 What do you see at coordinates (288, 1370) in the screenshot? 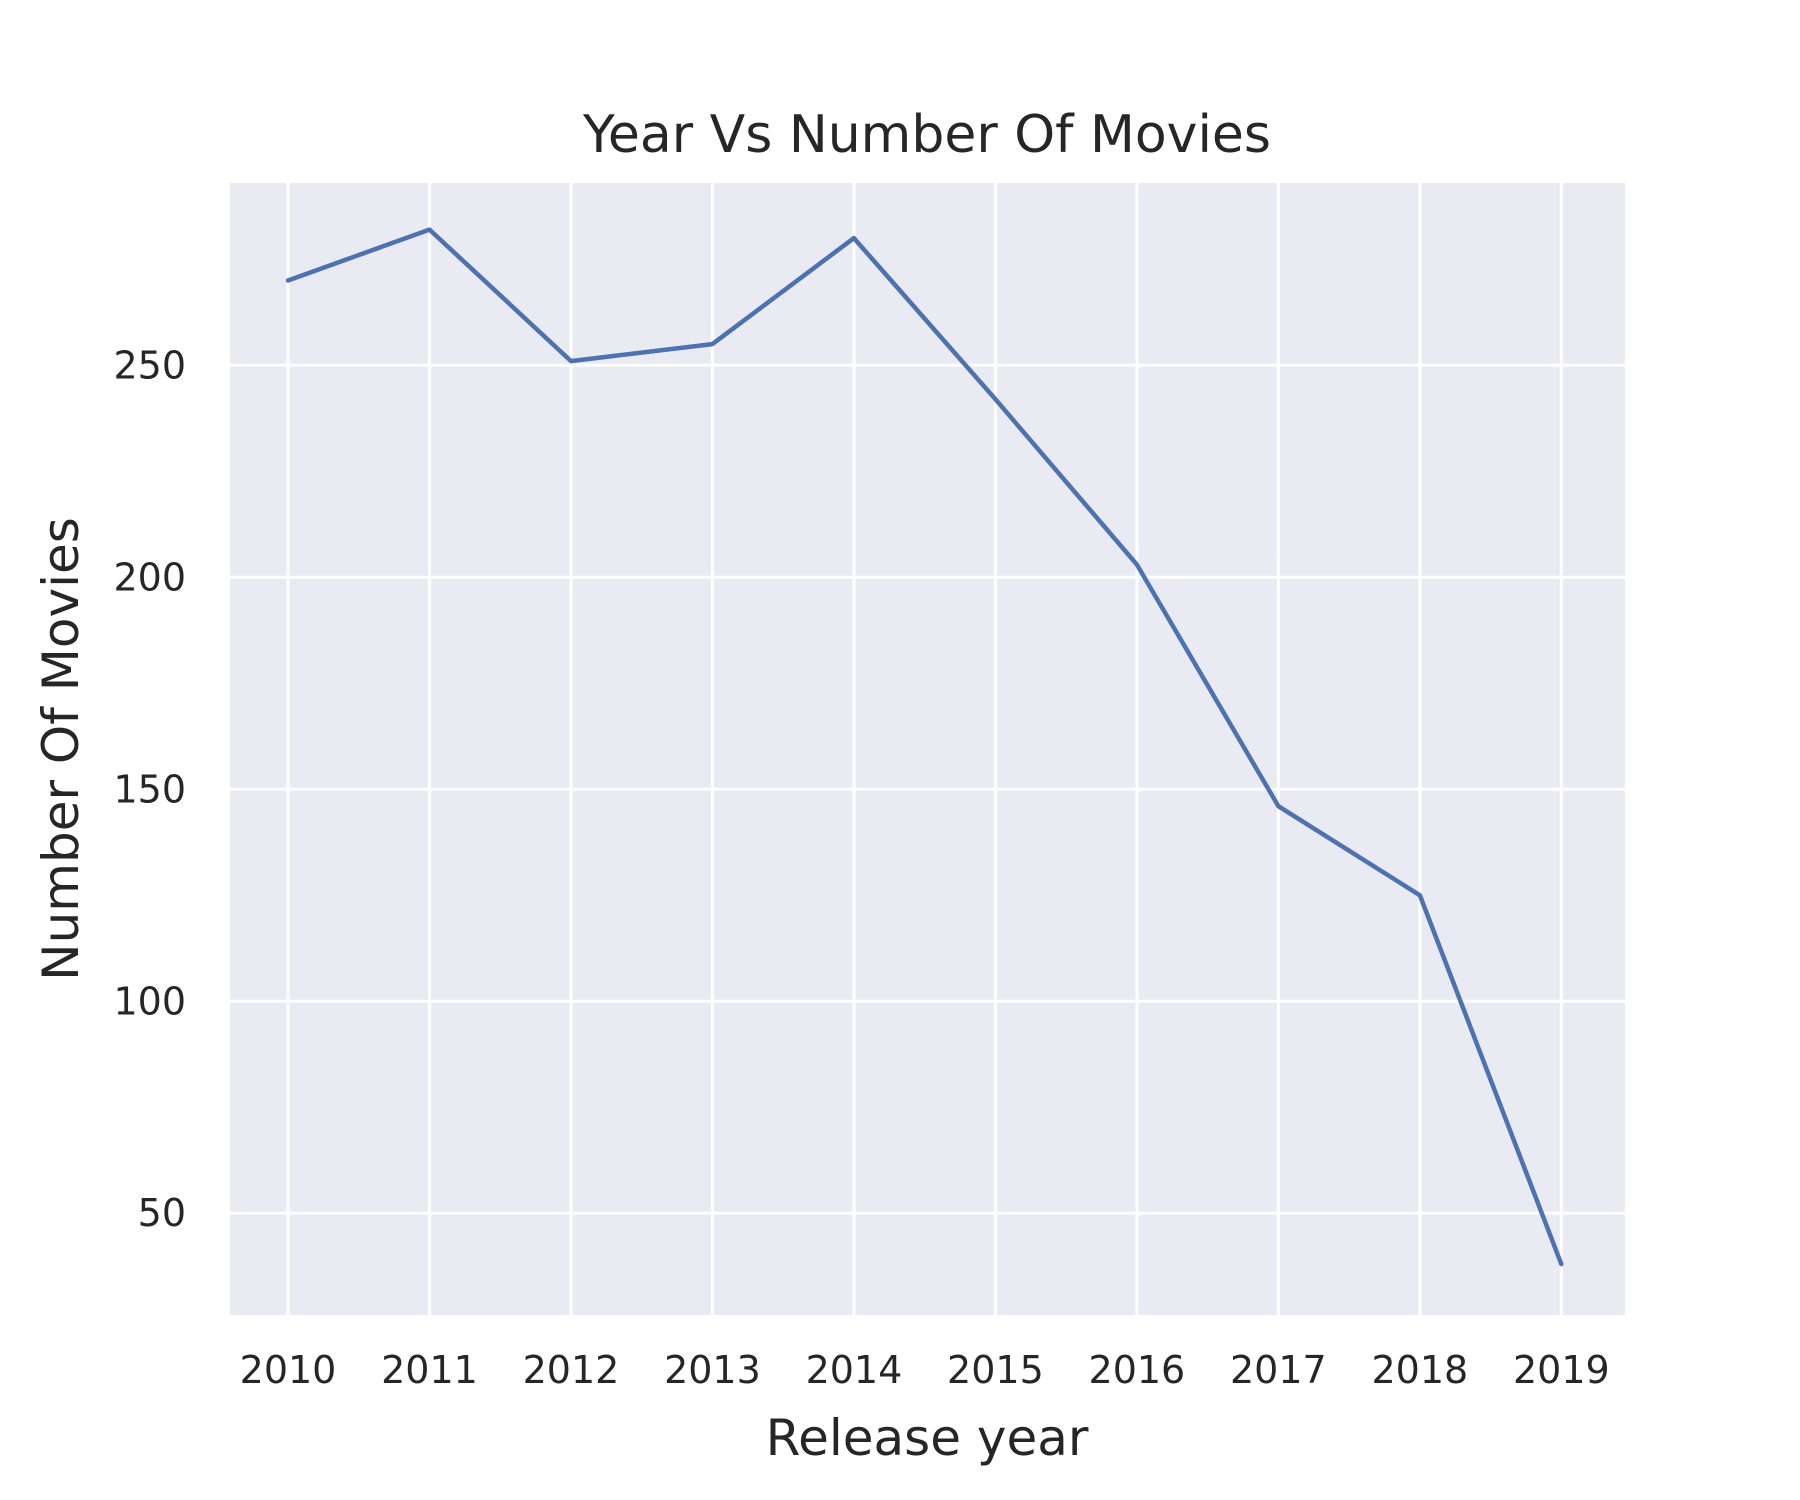
I see `x-tick-label: 2010` at bounding box center [288, 1370].